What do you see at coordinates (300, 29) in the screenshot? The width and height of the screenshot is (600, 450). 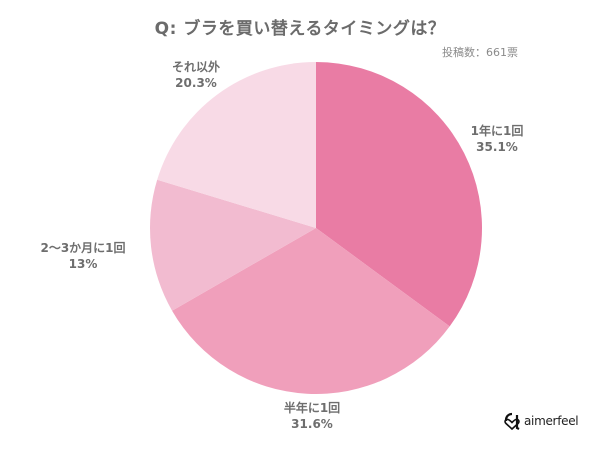 I see `chart-title: Q: ブラを買い替えるタイミングは？` at bounding box center [300, 29].